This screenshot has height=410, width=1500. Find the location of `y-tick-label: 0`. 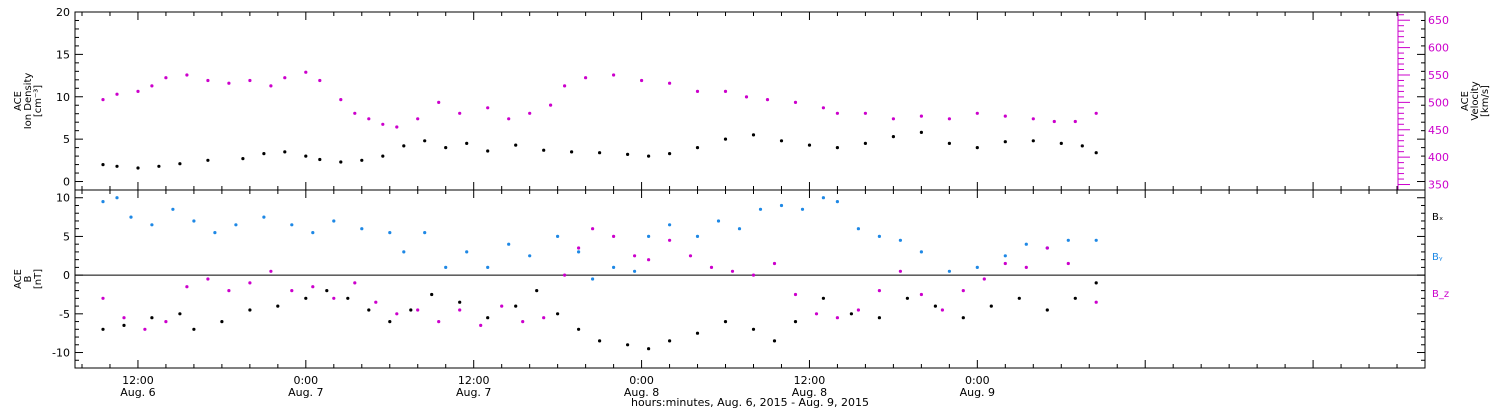

y-tick-label: 0 is located at coordinates (66, 275).